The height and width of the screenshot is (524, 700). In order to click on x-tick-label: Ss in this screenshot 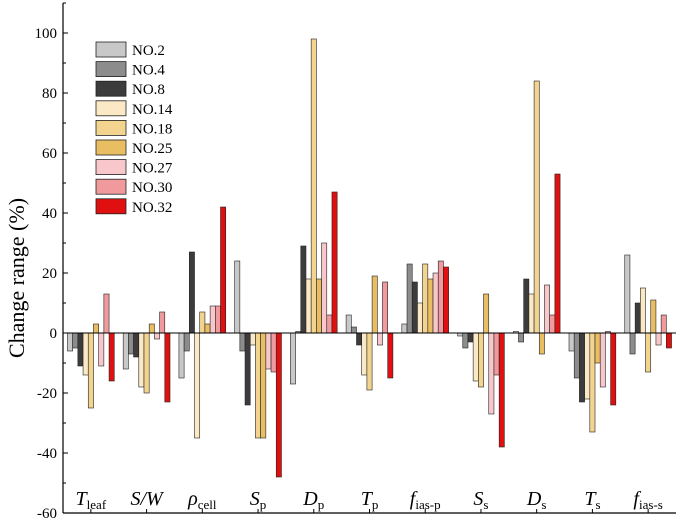, I will do `click(480, 500)`.